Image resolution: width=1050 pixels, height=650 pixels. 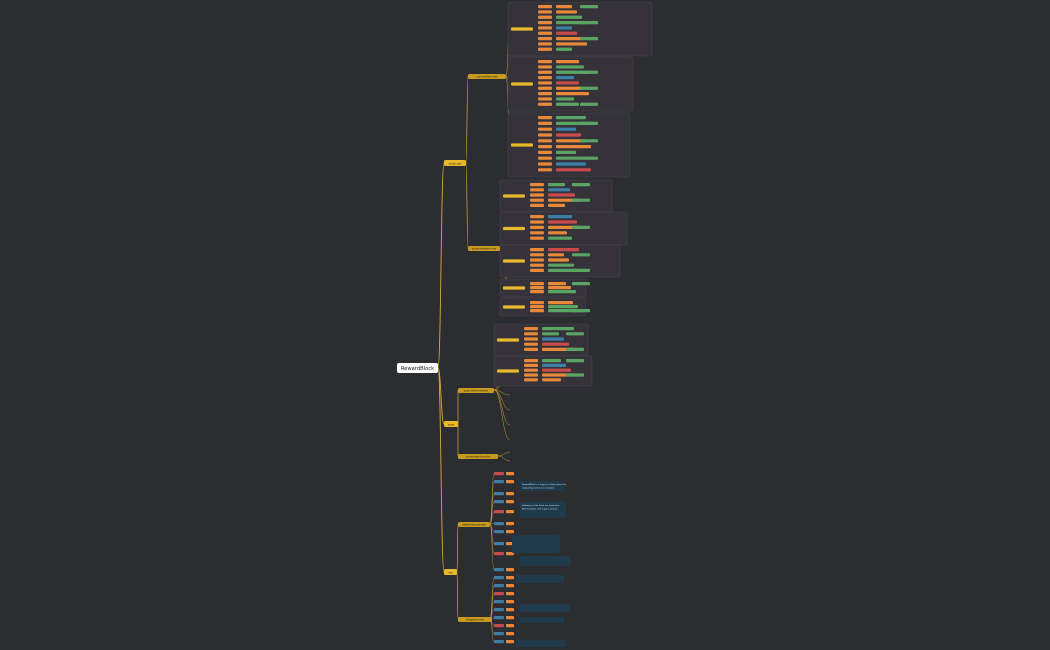 I want to click on subbranch-node-stakeholder-proposals, so click(x=474, y=524).